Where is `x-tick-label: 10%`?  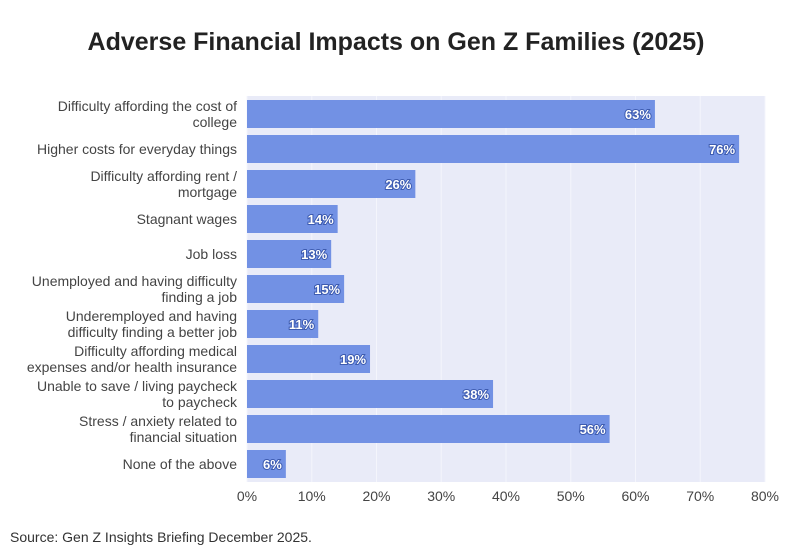 x-tick-label: 10% is located at coordinates (312, 496).